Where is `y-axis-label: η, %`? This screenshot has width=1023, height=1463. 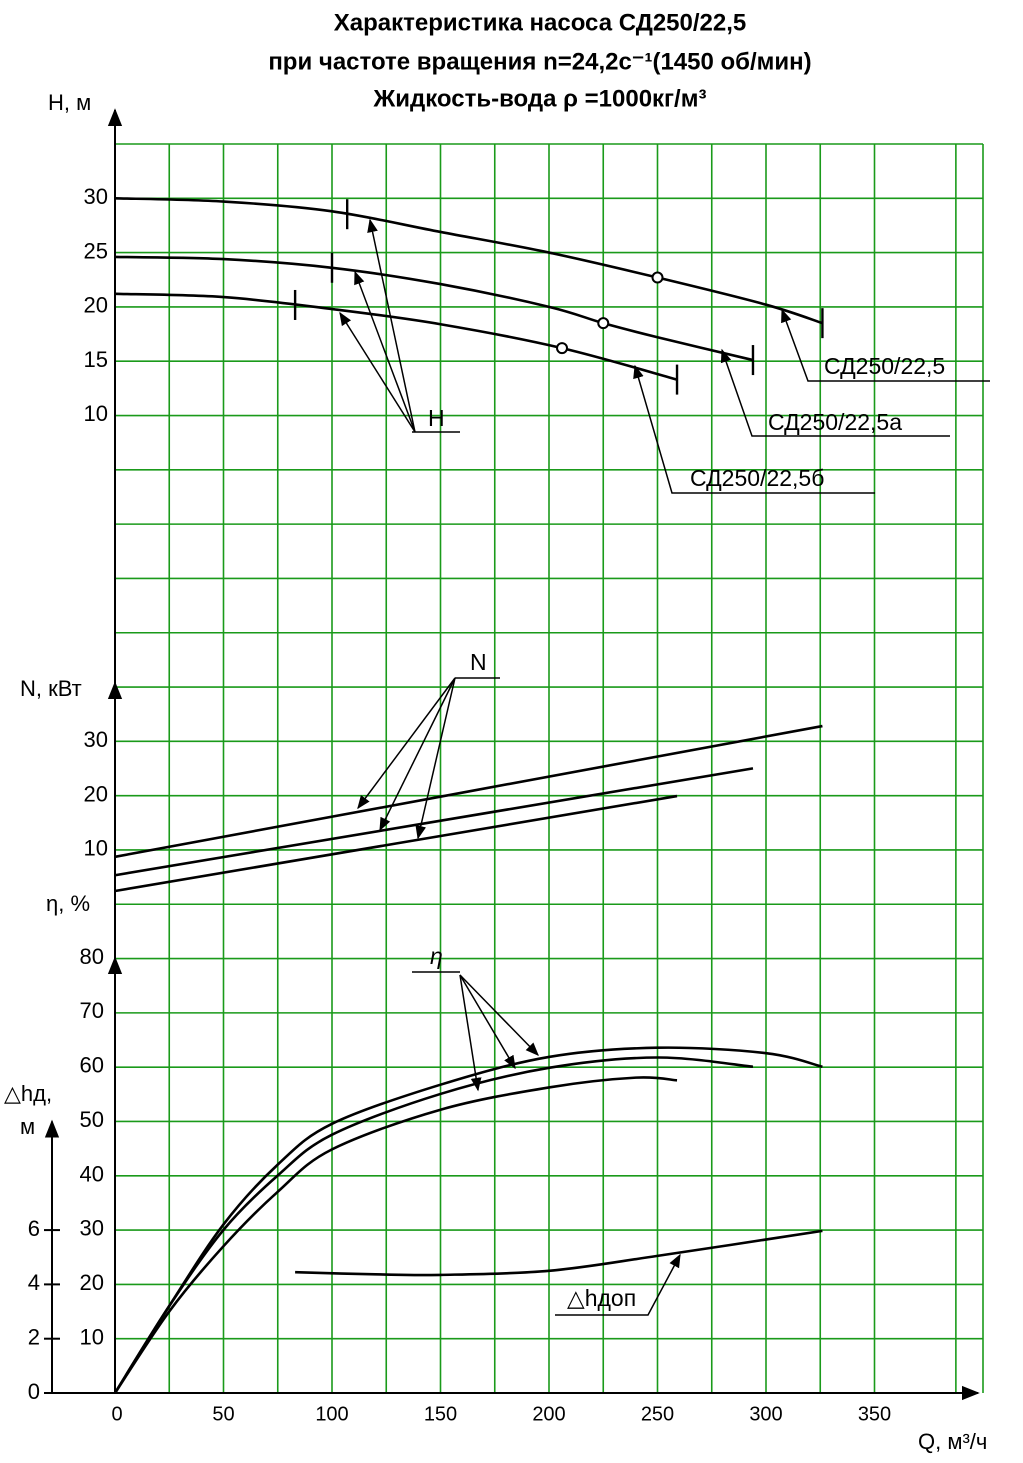 y-axis-label: η, % is located at coordinates (68, 903).